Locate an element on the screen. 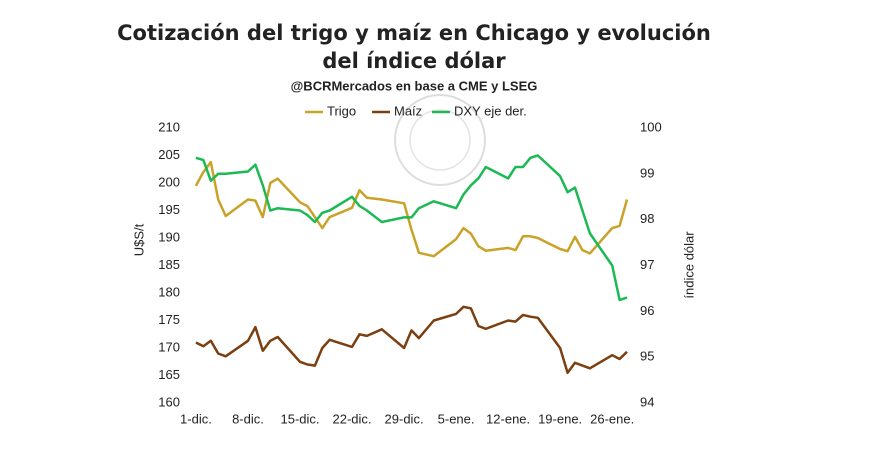 This screenshot has width=891, height=461. y-axis-title: U$S/t is located at coordinates (138, 239).